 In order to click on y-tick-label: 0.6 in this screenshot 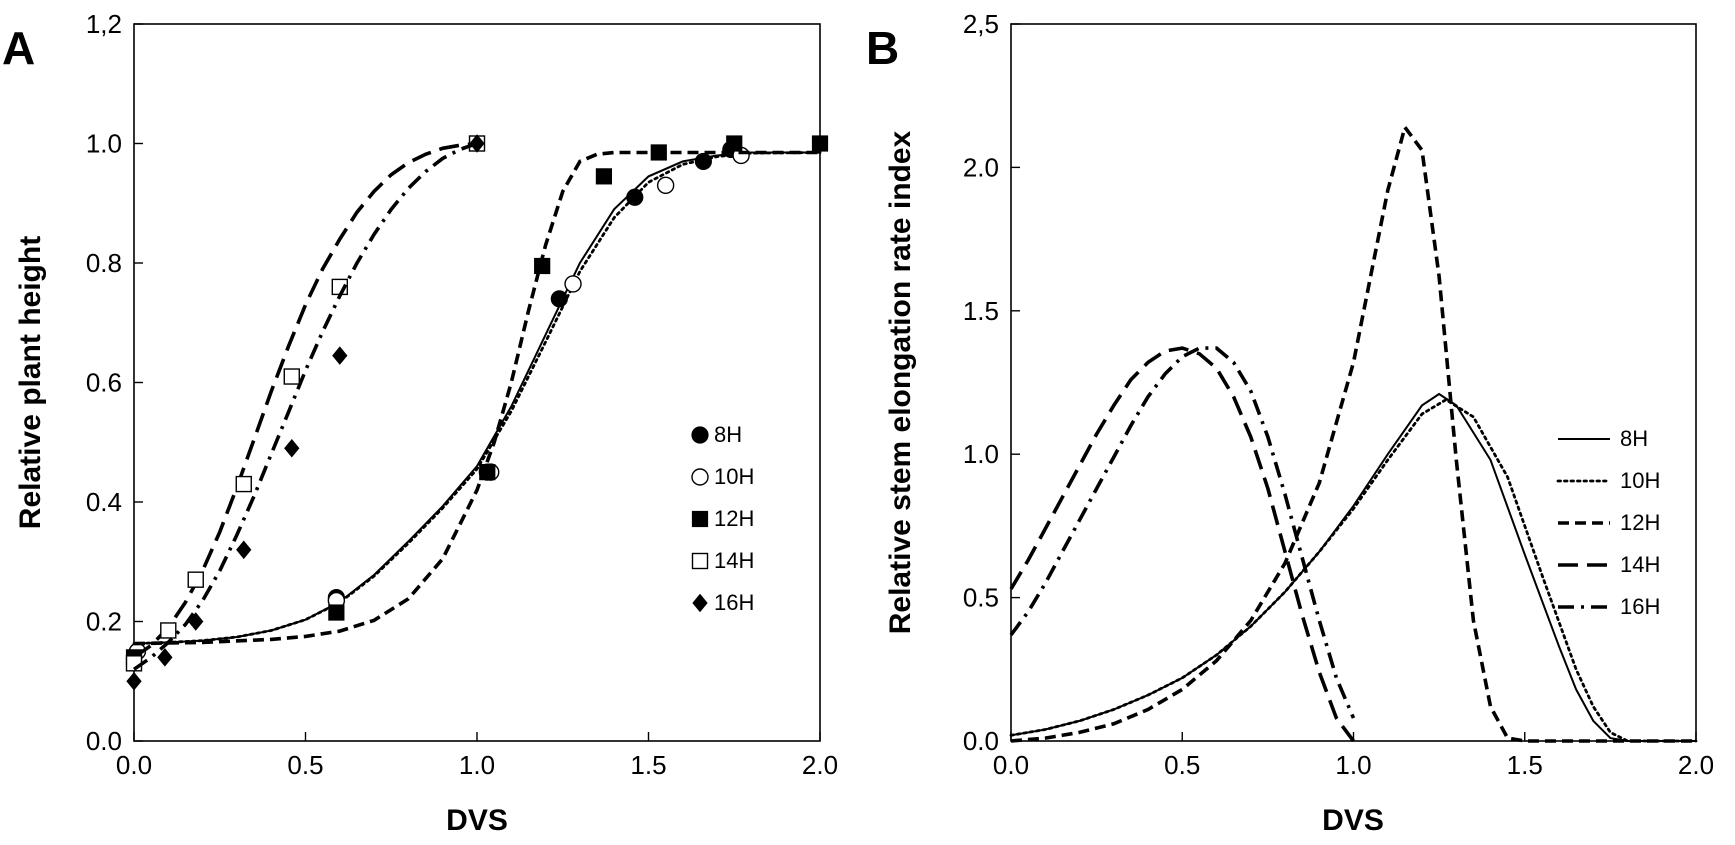, I will do `click(104, 383)`.